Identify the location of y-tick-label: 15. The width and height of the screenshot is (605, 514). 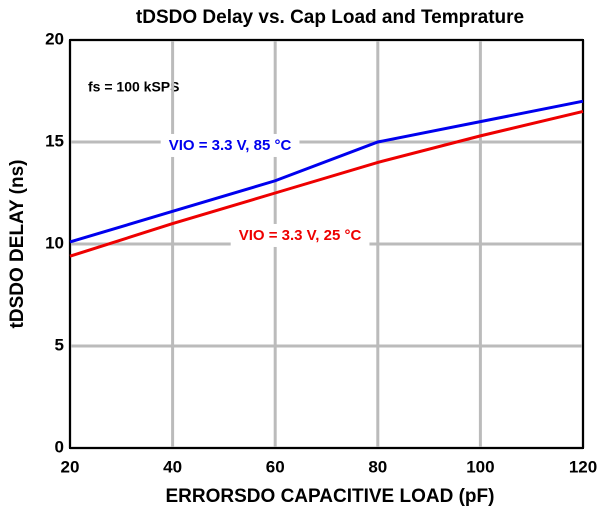
(54, 140).